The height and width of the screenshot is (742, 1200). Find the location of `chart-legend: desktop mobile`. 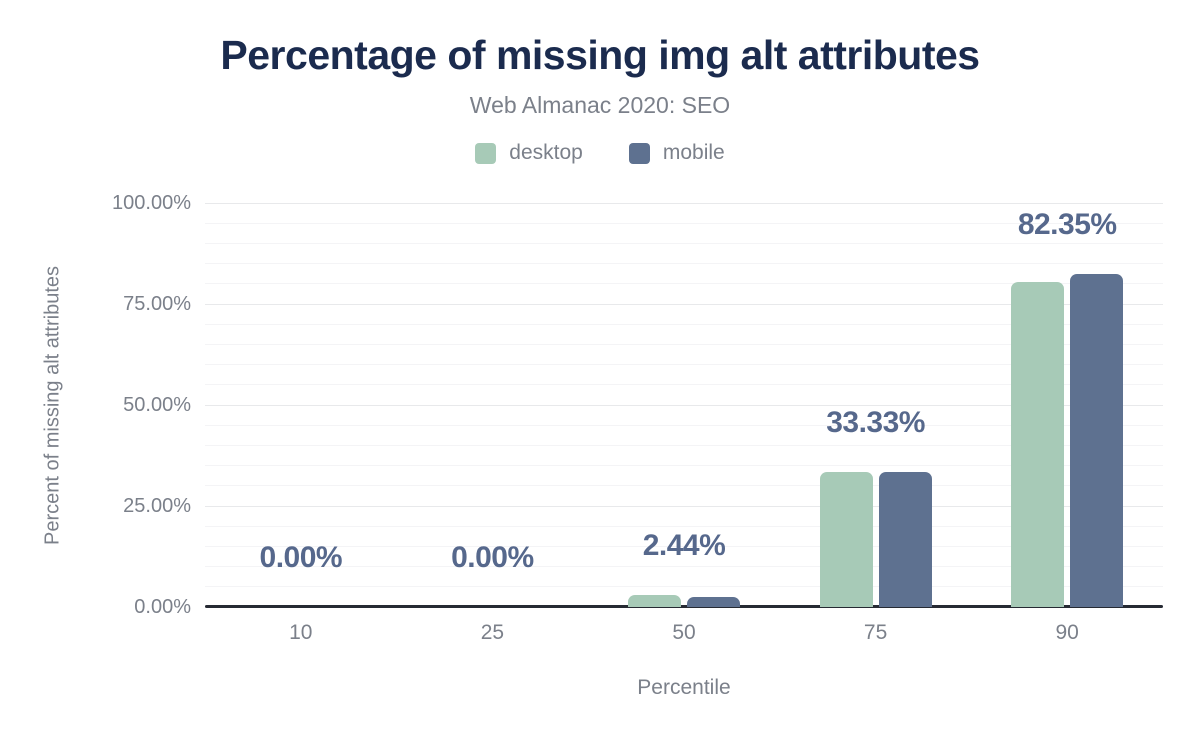

chart-legend: desktop mobile is located at coordinates (600, 153).